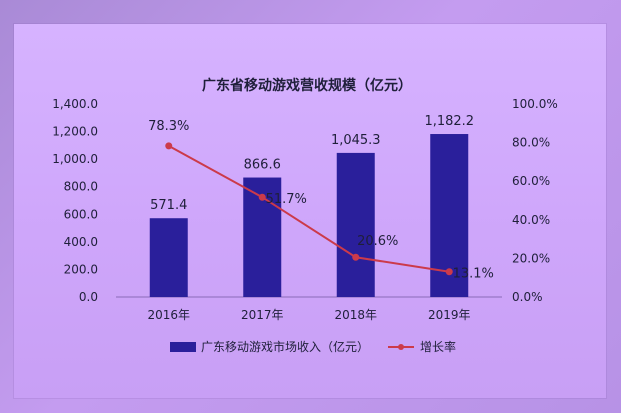  I want to click on growth-rate-label: 51.7%, so click(286, 199).